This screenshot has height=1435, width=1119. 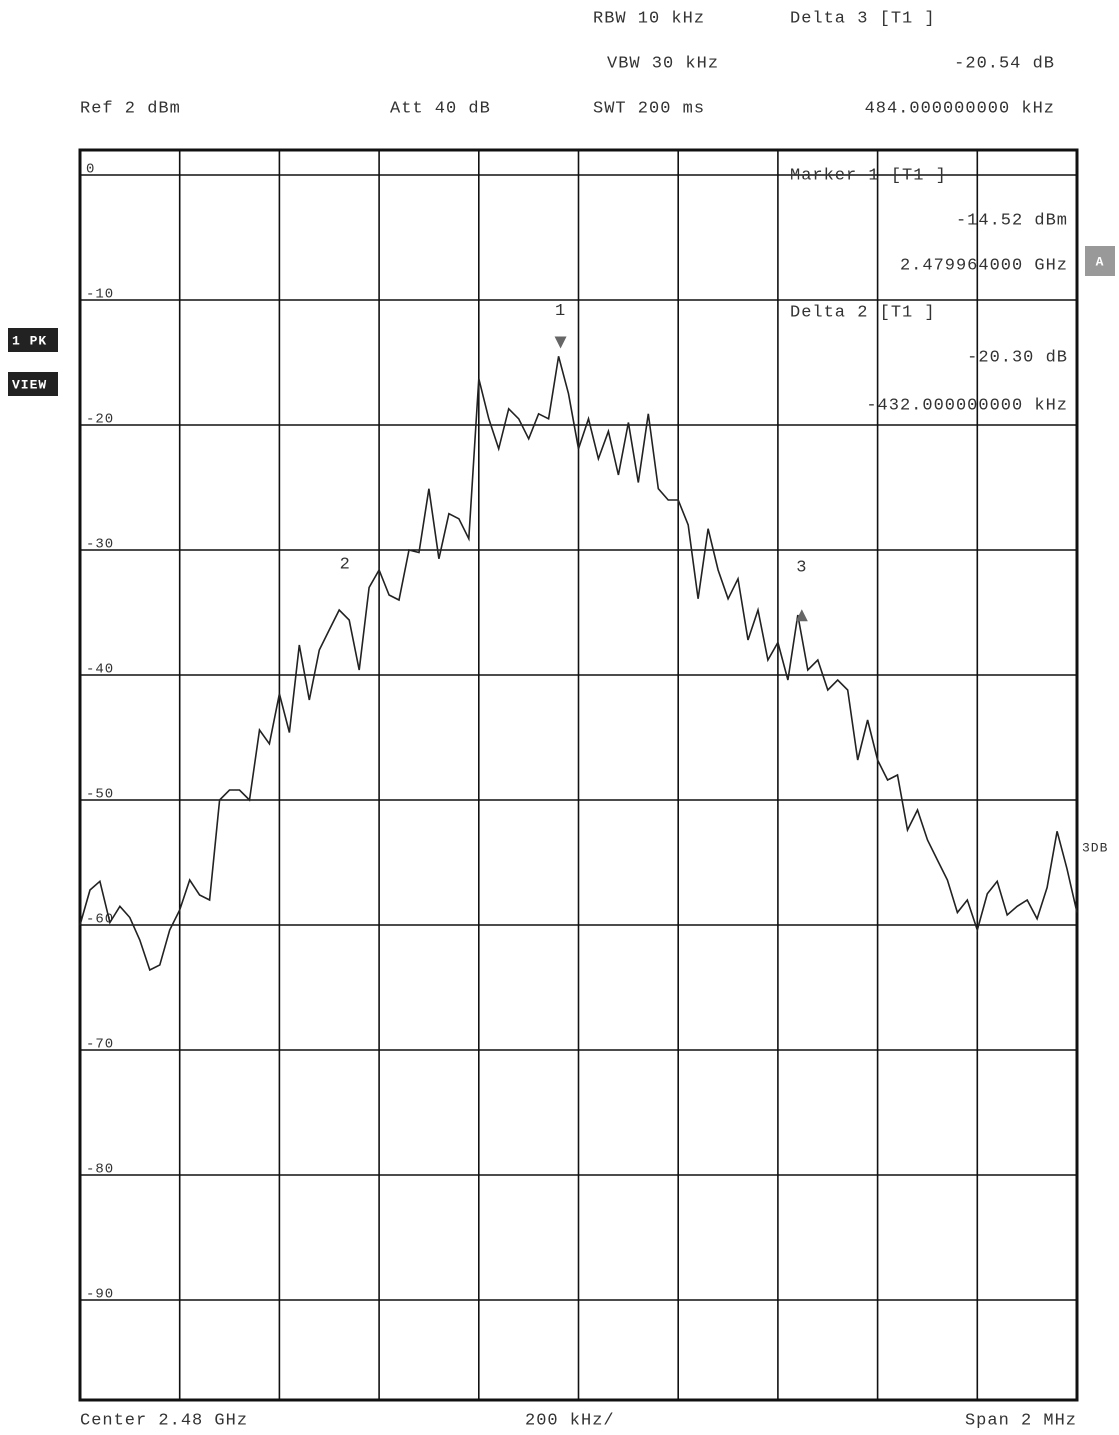 What do you see at coordinates (100, 545) in the screenshot?
I see `y-tick-label: -30` at bounding box center [100, 545].